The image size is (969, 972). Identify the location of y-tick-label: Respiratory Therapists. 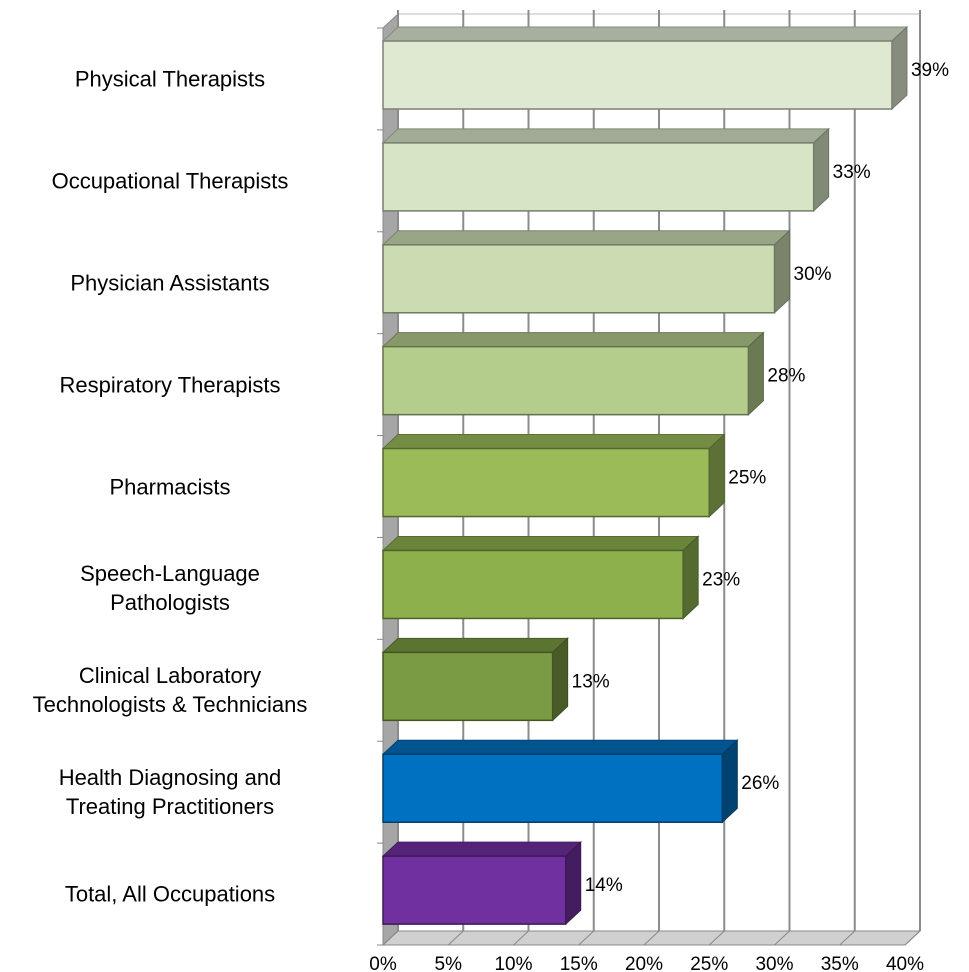
(170, 385).